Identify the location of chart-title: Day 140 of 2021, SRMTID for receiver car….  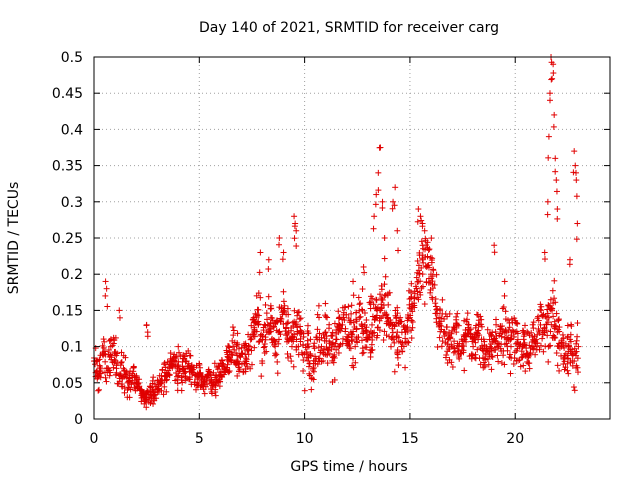
(349, 28).